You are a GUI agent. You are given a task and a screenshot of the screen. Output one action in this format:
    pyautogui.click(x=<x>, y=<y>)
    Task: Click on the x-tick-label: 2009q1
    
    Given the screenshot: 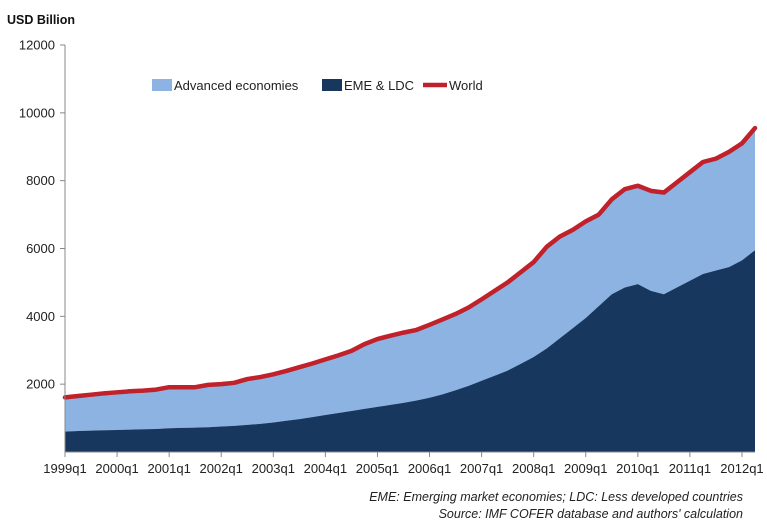 What is the action you would take?
    pyautogui.click(x=585, y=468)
    